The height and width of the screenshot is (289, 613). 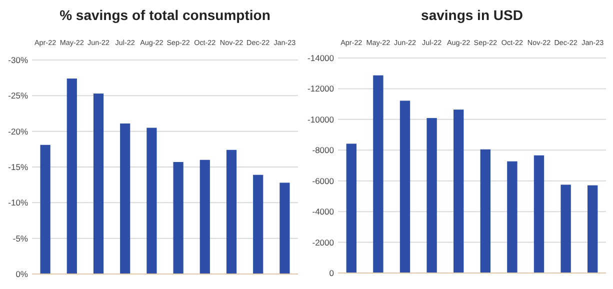 What do you see at coordinates (18, 167) in the screenshot?
I see `y-tick-label: -15%` at bounding box center [18, 167].